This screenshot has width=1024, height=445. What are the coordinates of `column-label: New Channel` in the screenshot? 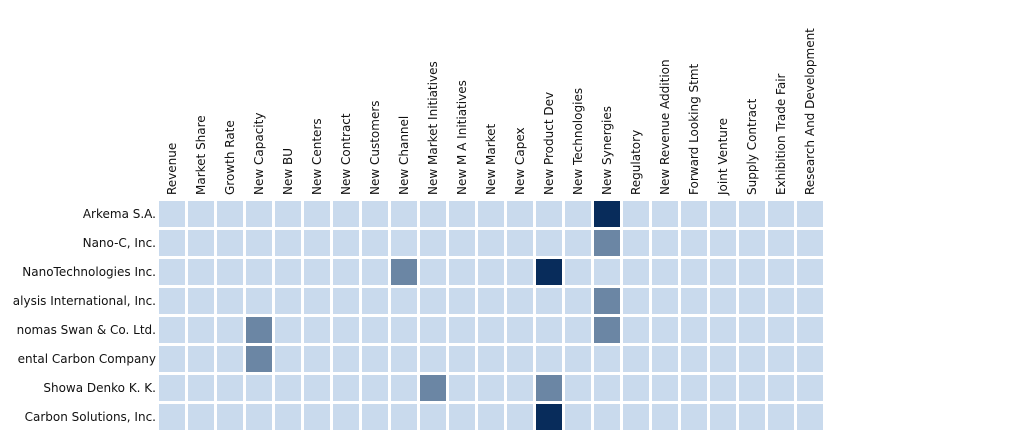 It's located at (404, 155).